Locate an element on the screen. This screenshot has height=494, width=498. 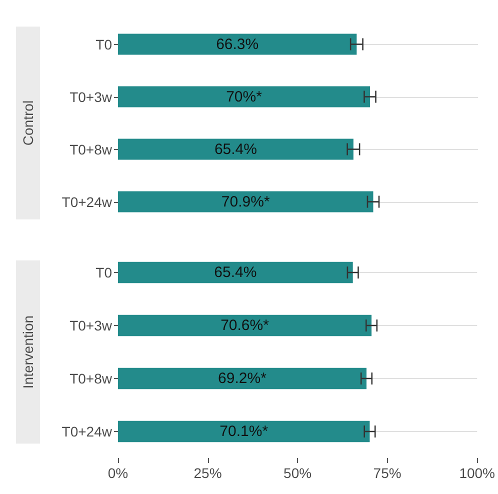
x-tick-label: 50% is located at coordinates (298, 473).